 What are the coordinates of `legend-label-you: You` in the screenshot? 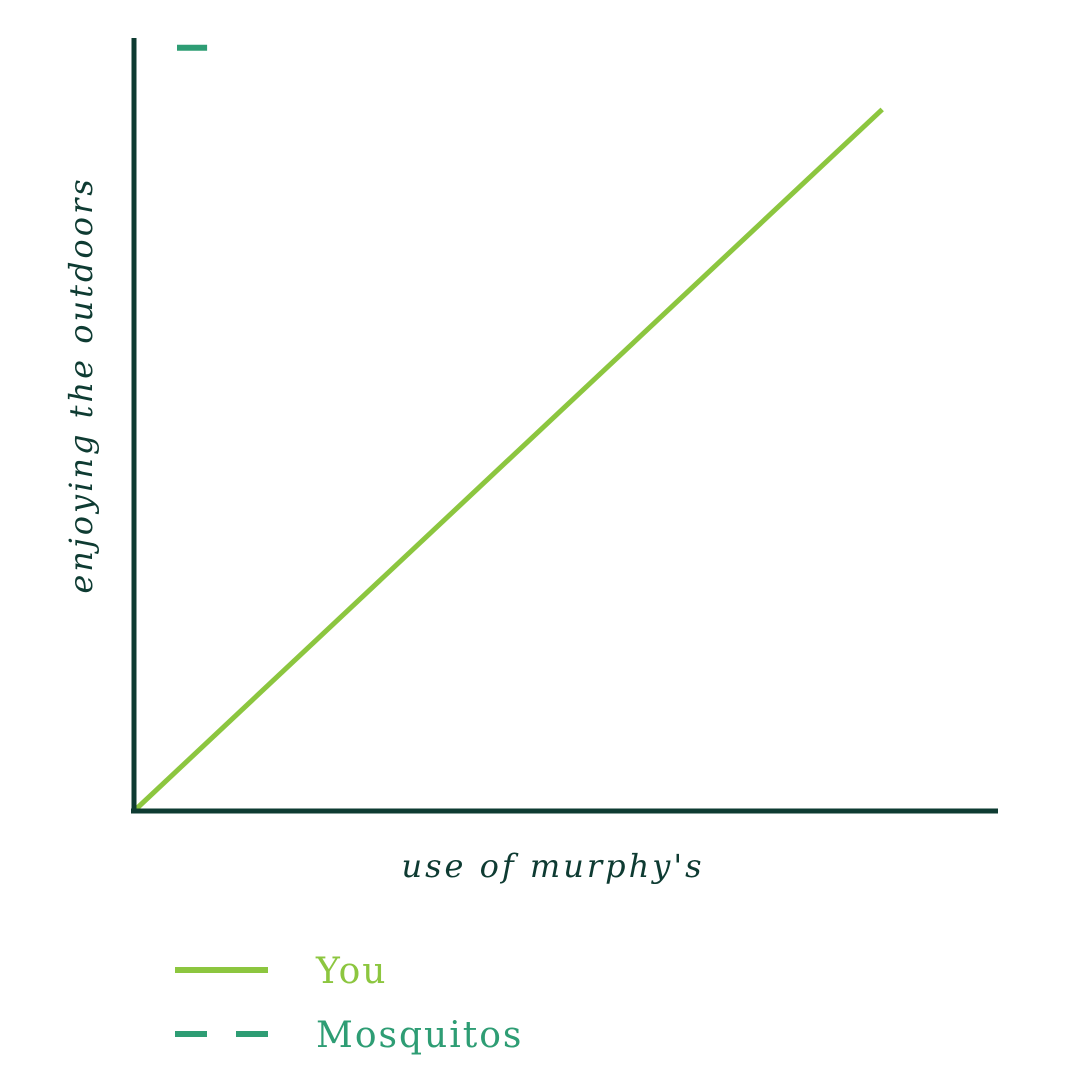 It's located at (351, 971).